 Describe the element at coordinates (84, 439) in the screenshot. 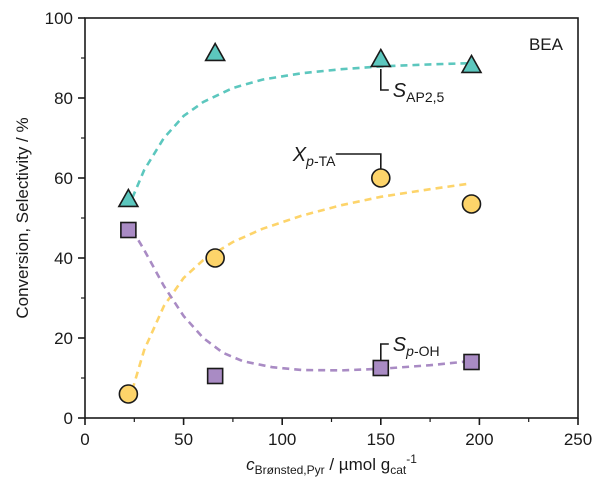

I see `x-tick-label: 0` at that location.